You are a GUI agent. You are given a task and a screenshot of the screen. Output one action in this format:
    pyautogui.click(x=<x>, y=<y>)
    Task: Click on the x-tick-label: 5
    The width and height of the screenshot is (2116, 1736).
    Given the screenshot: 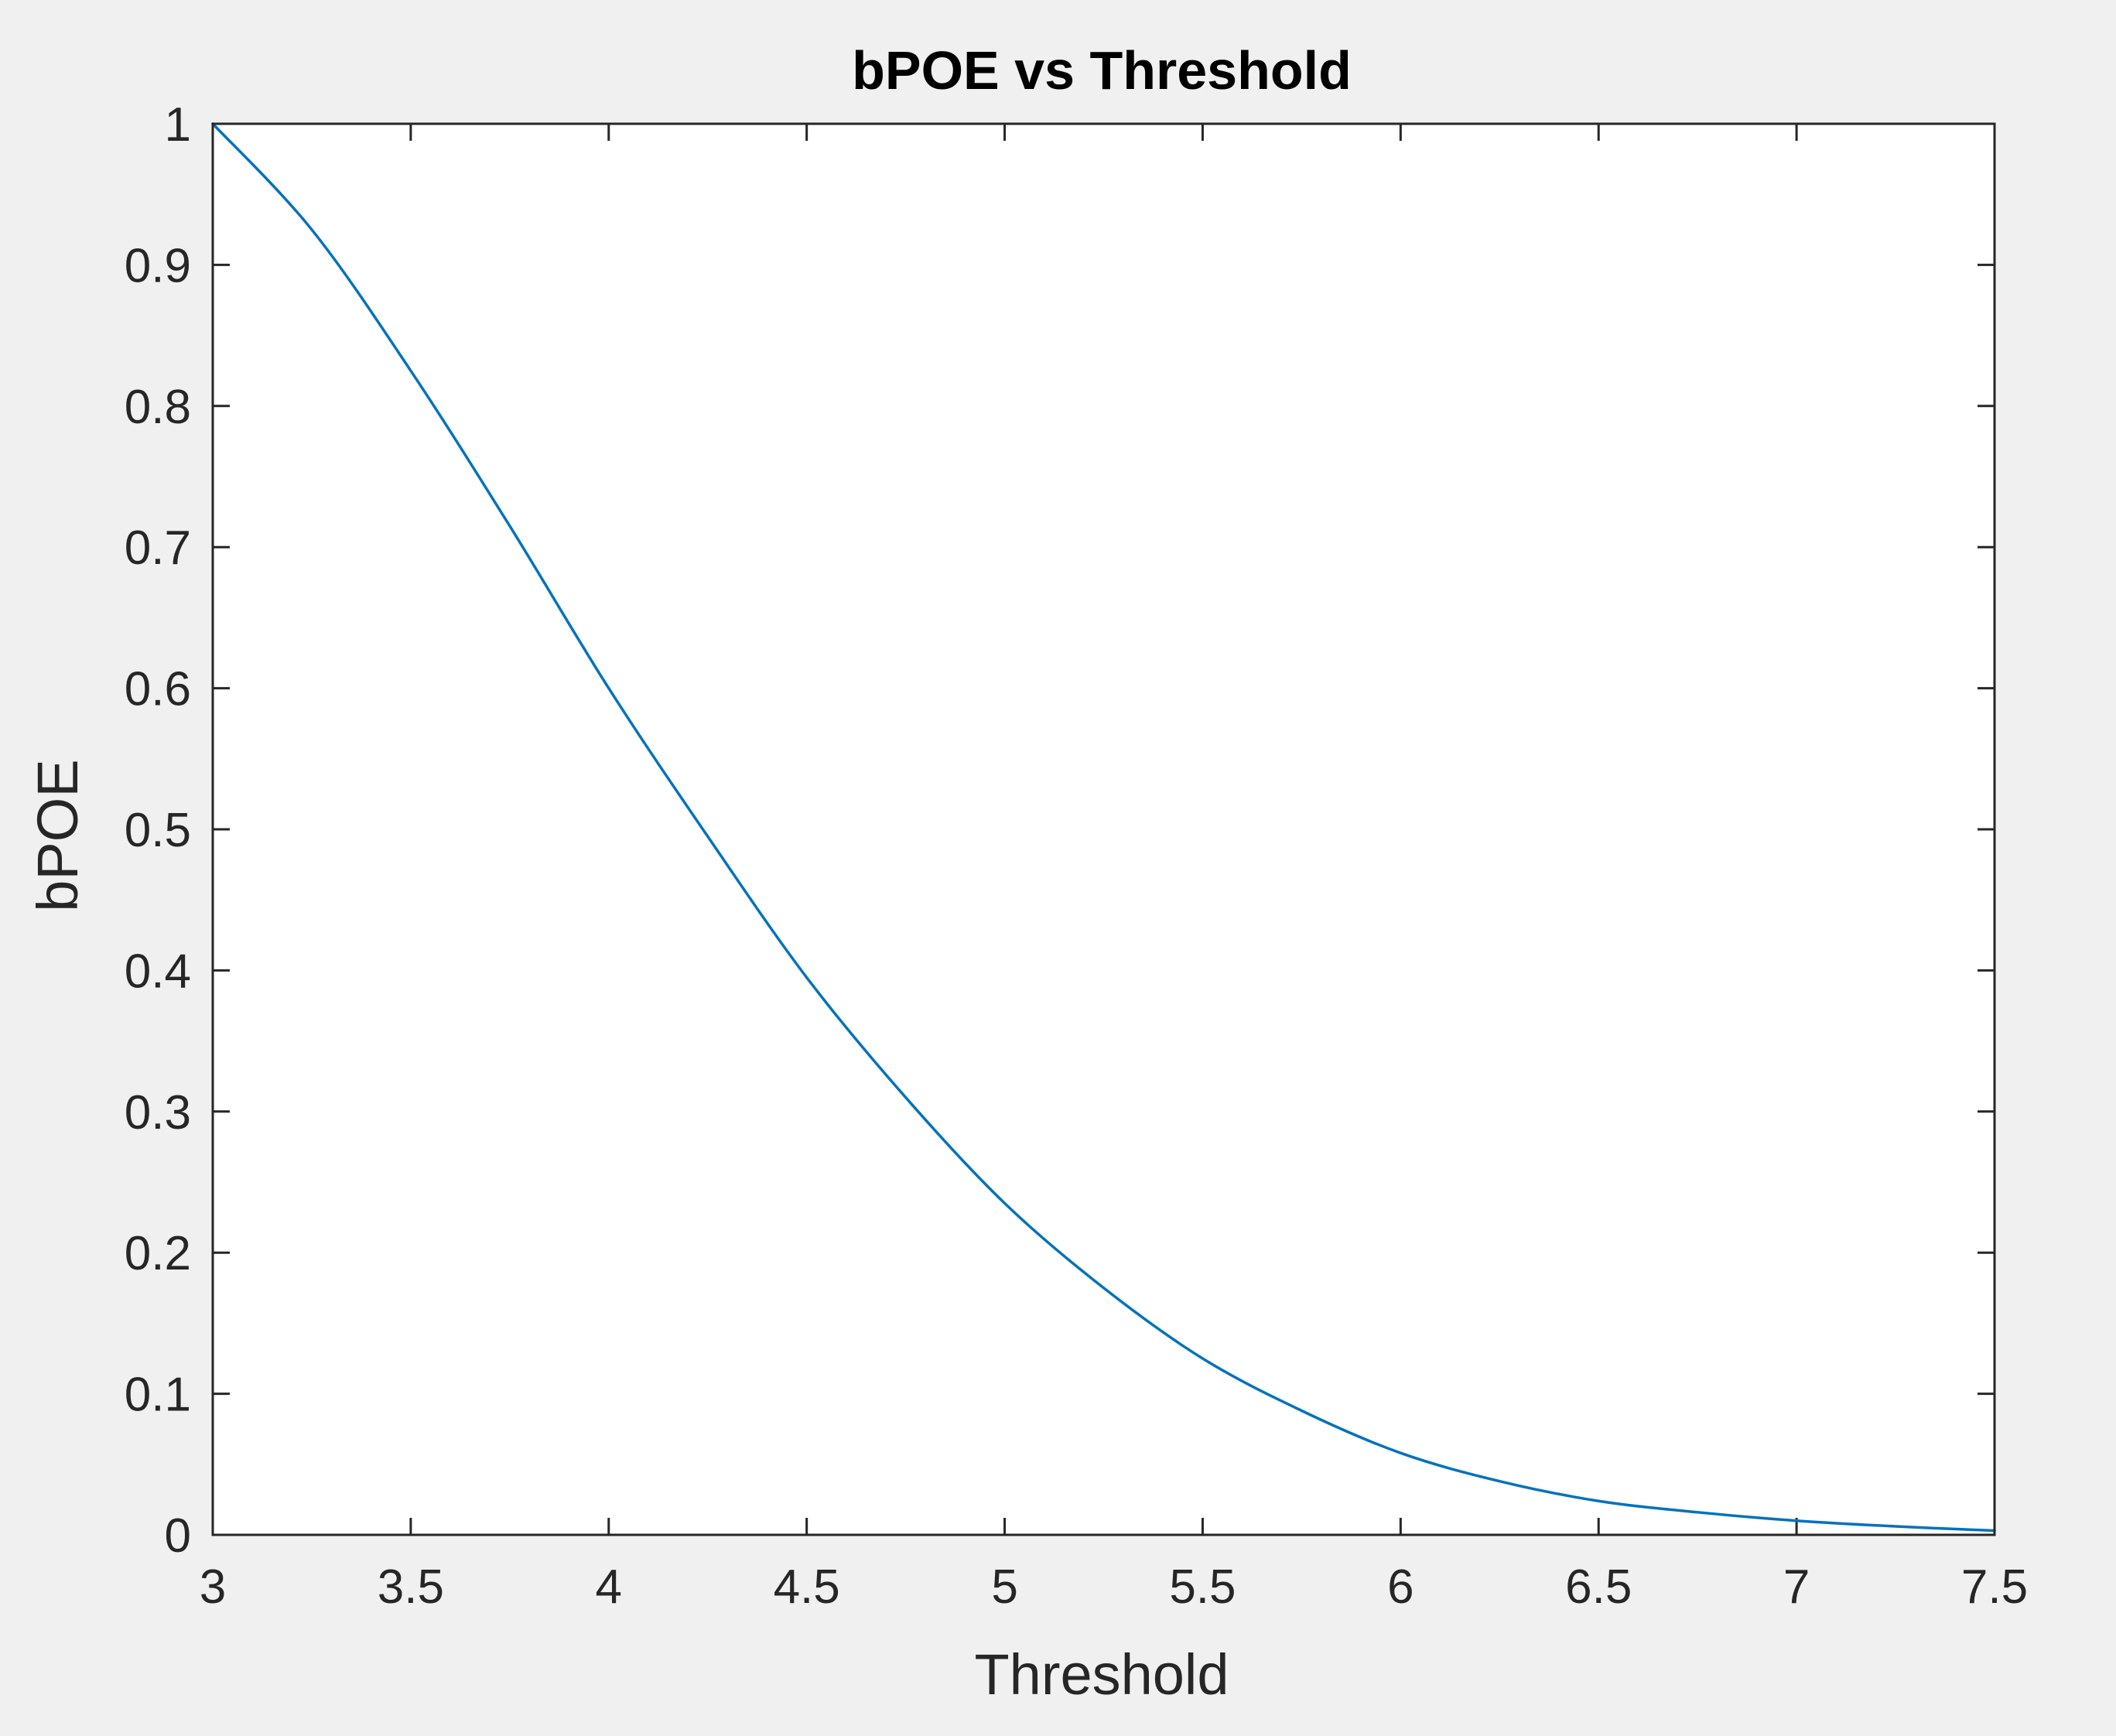 What is the action you would take?
    pyautogui.click(x=1004, y=1587)
    